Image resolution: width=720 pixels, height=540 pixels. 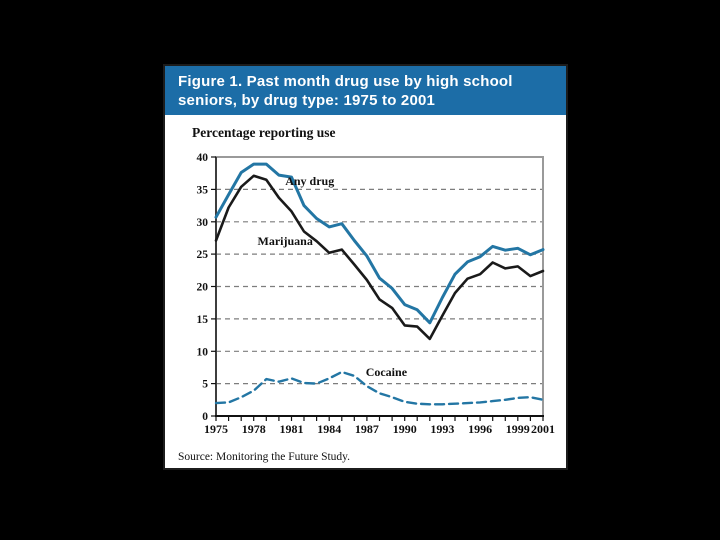 I want to click on series-line-marijuana, so click(x=379, y=257).